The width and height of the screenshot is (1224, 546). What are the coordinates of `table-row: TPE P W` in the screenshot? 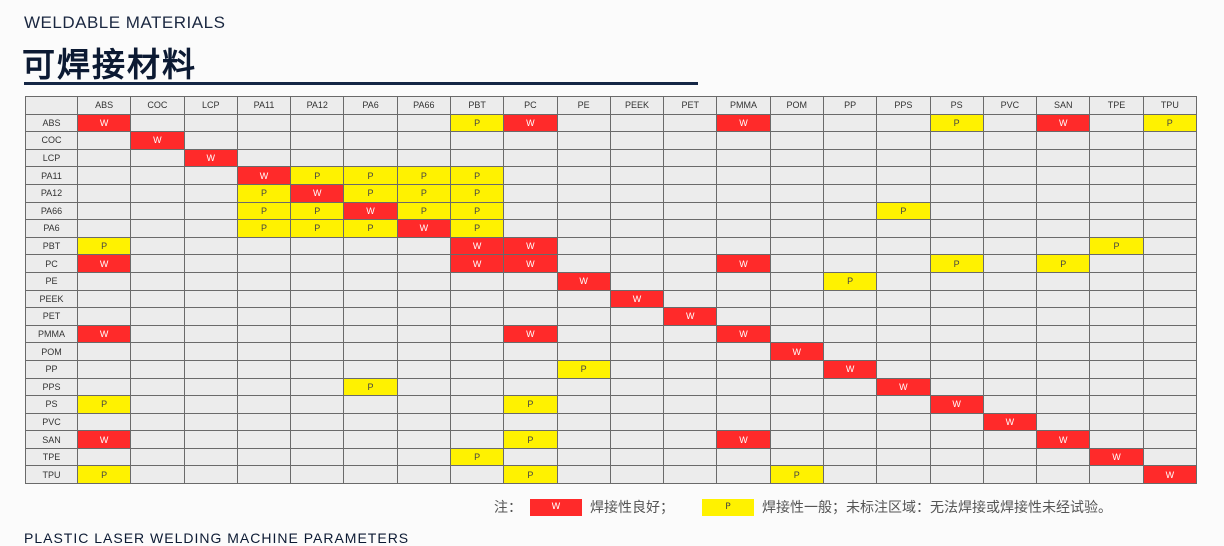 It's located at (611, 457).